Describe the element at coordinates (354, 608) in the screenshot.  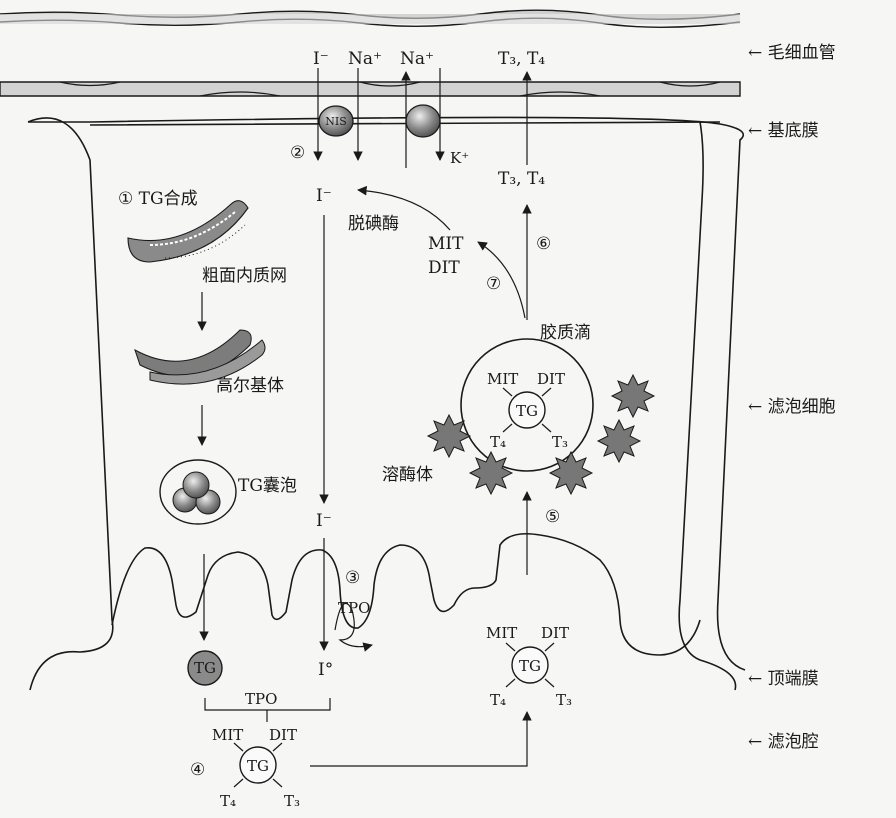
I see `tpo-label: TPO` at that location.